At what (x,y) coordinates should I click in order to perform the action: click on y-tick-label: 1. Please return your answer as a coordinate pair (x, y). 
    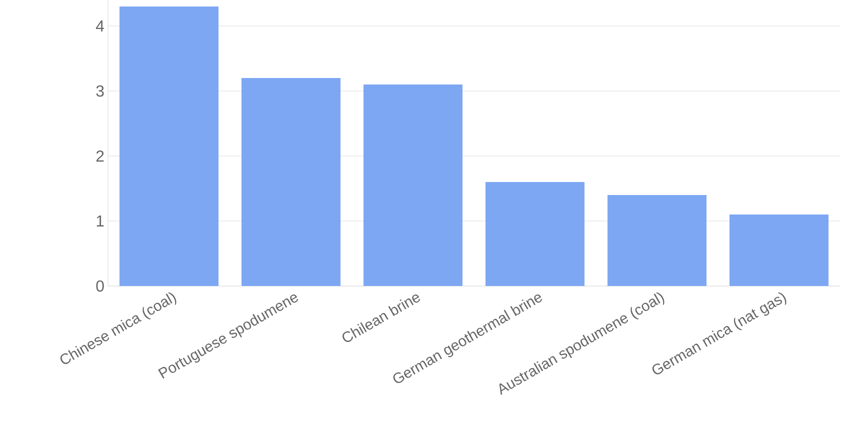
    Looking at the image, I should click on (100, 221).